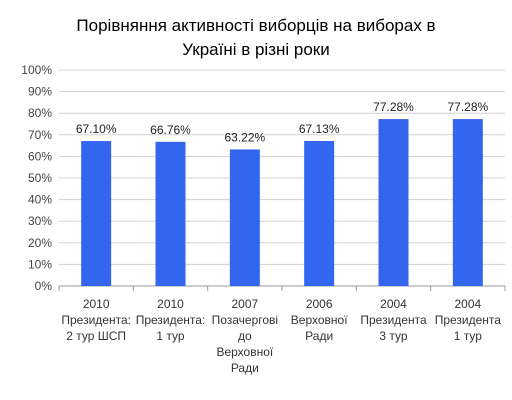  What do you see at coordinates (44, 286) in the screenshot?
I see `y-tick-label: 0%` at bounding box center [44, 286].